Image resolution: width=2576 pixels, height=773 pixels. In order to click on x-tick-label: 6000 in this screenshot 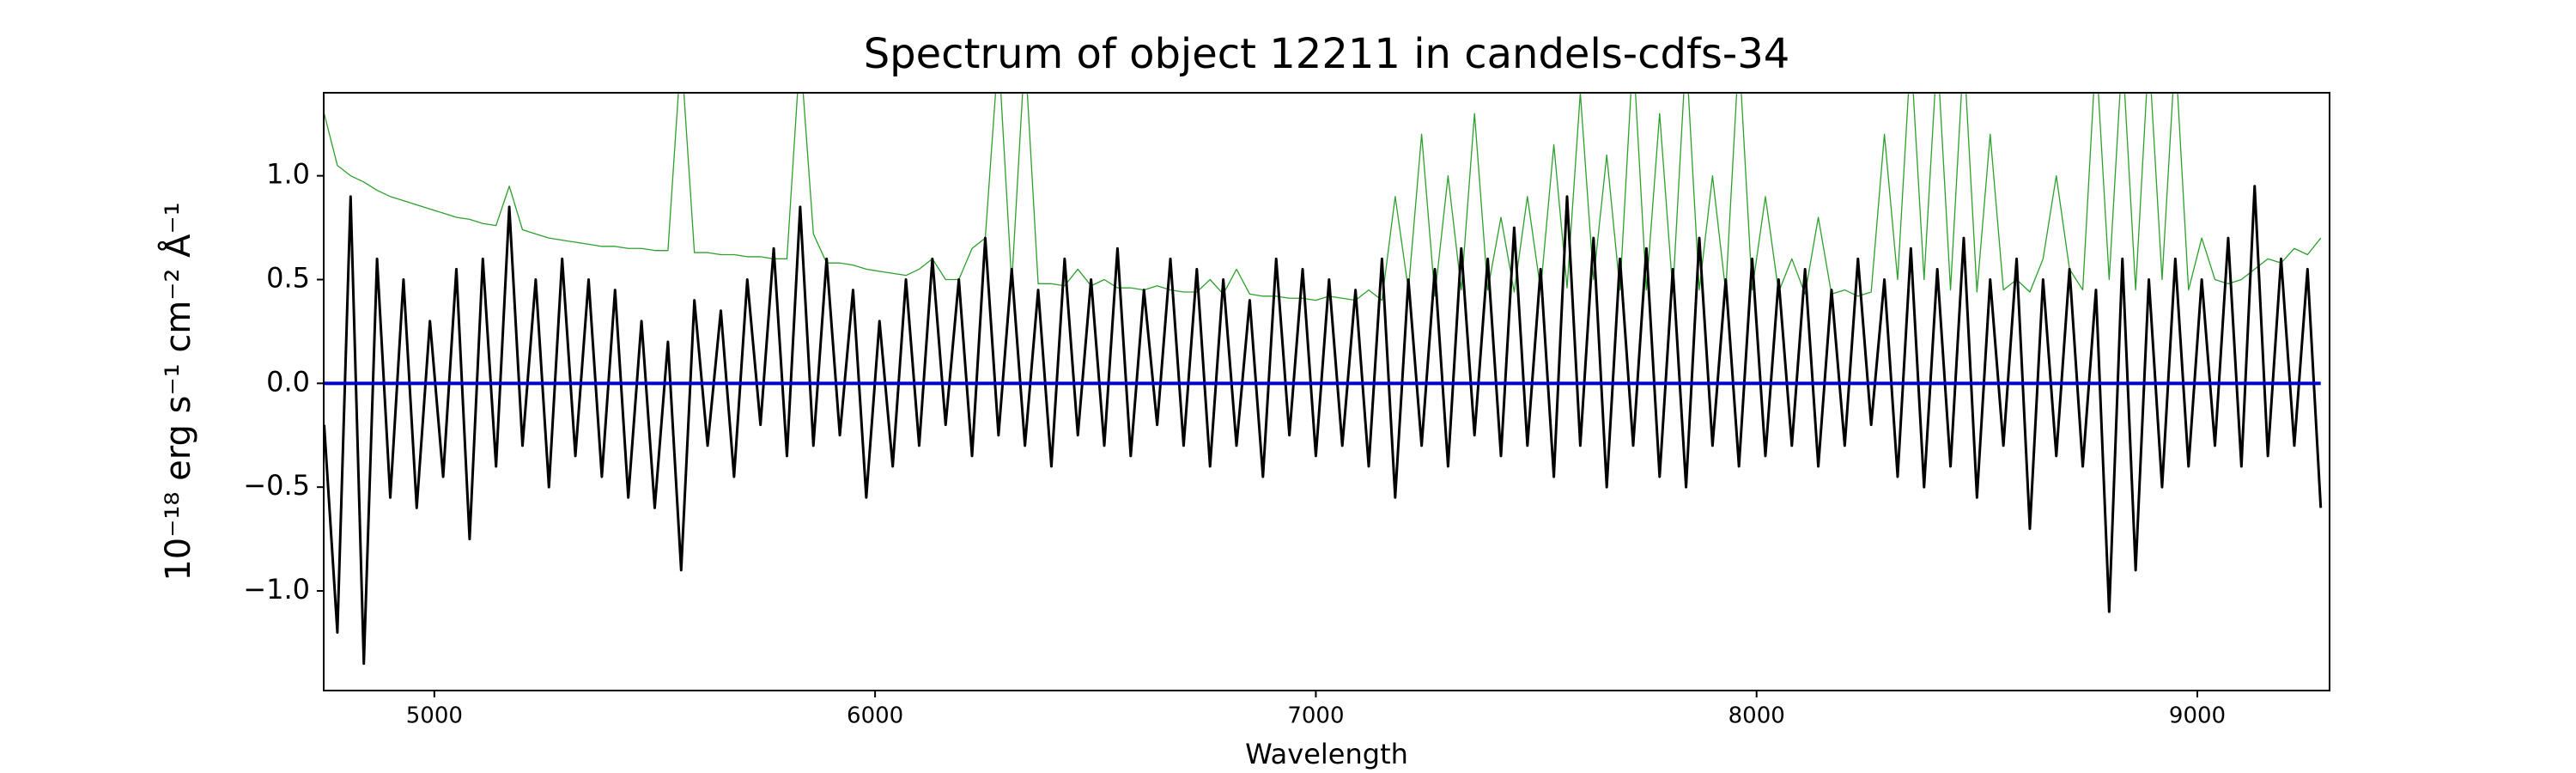, I will do `click(875, 716)`.